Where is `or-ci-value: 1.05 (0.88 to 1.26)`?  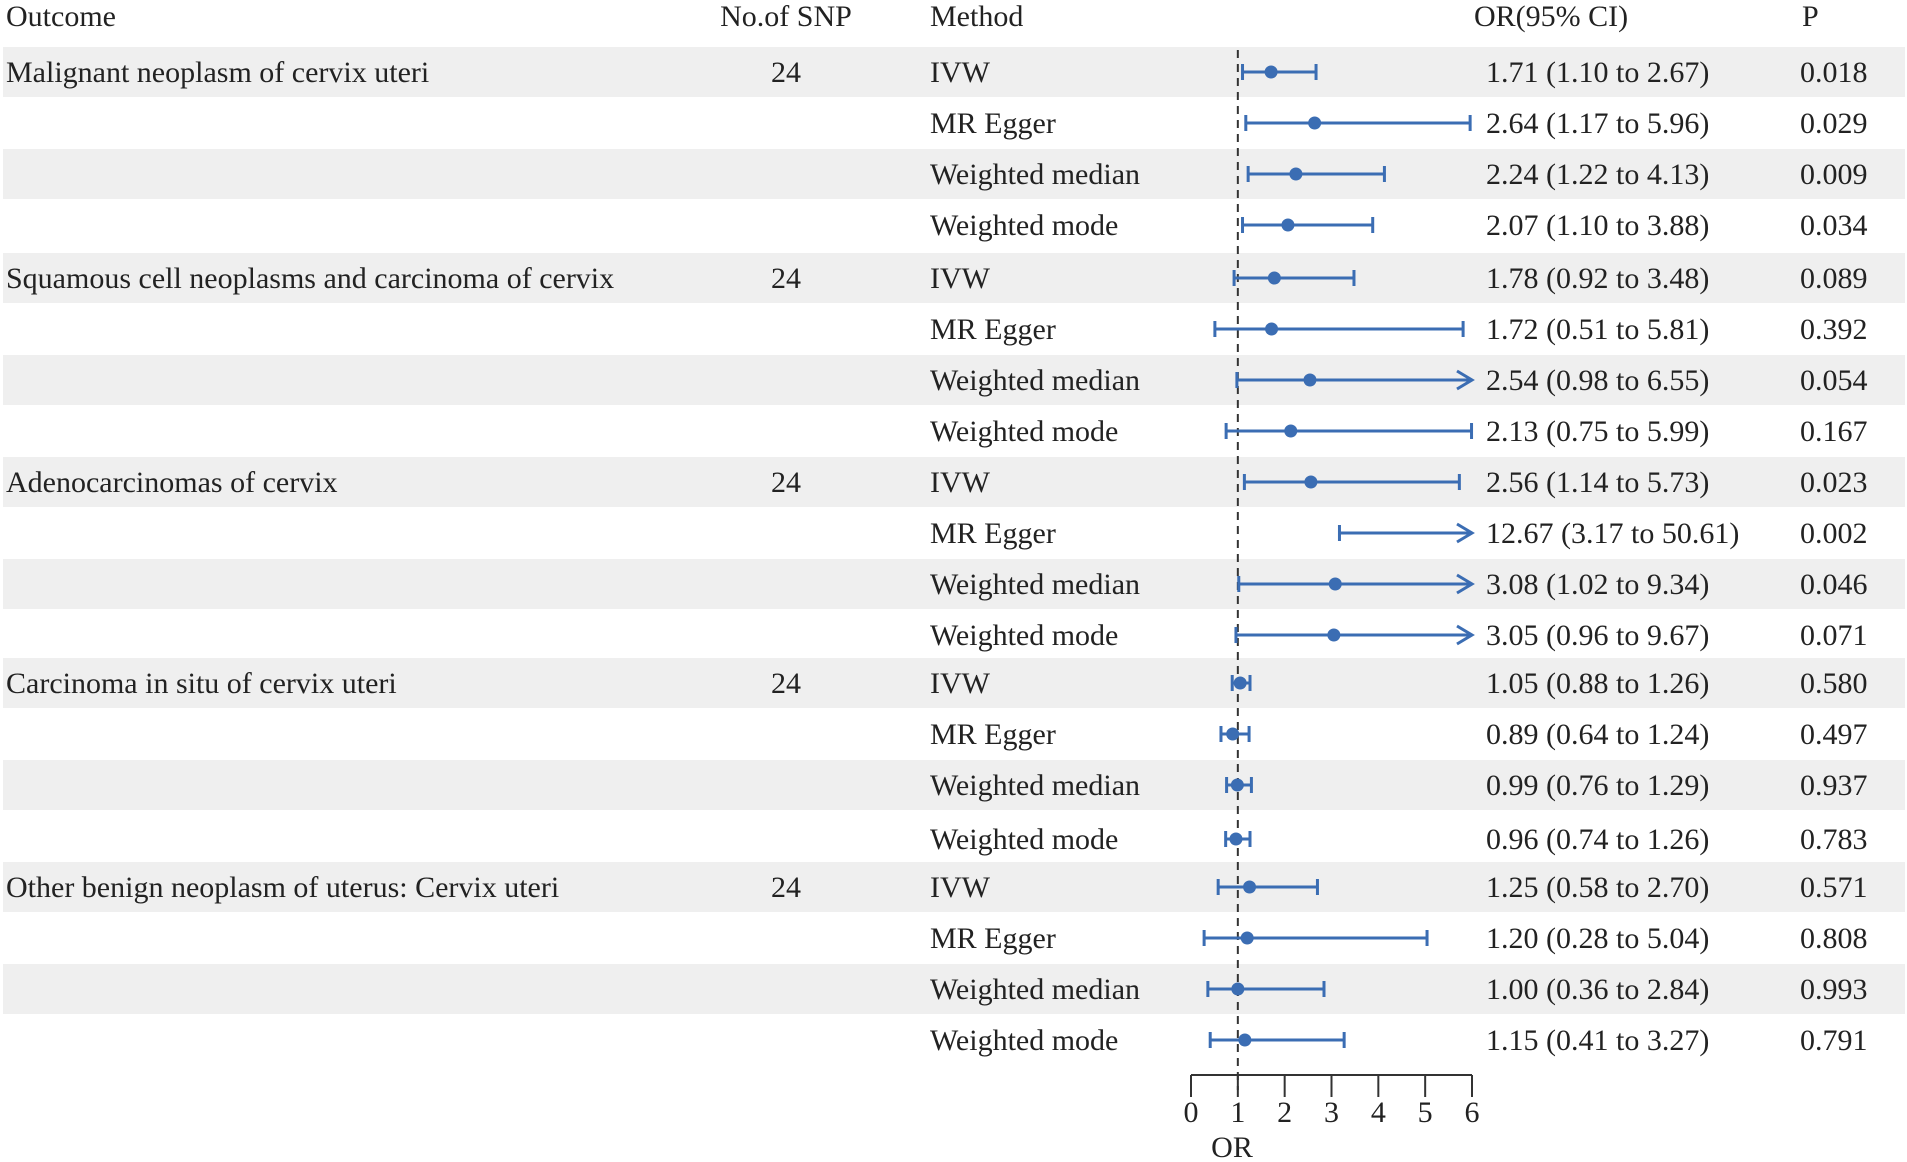 or-ci-value: 1.05 (0.88 to 1.26) is located at coordinates (1597, 683).